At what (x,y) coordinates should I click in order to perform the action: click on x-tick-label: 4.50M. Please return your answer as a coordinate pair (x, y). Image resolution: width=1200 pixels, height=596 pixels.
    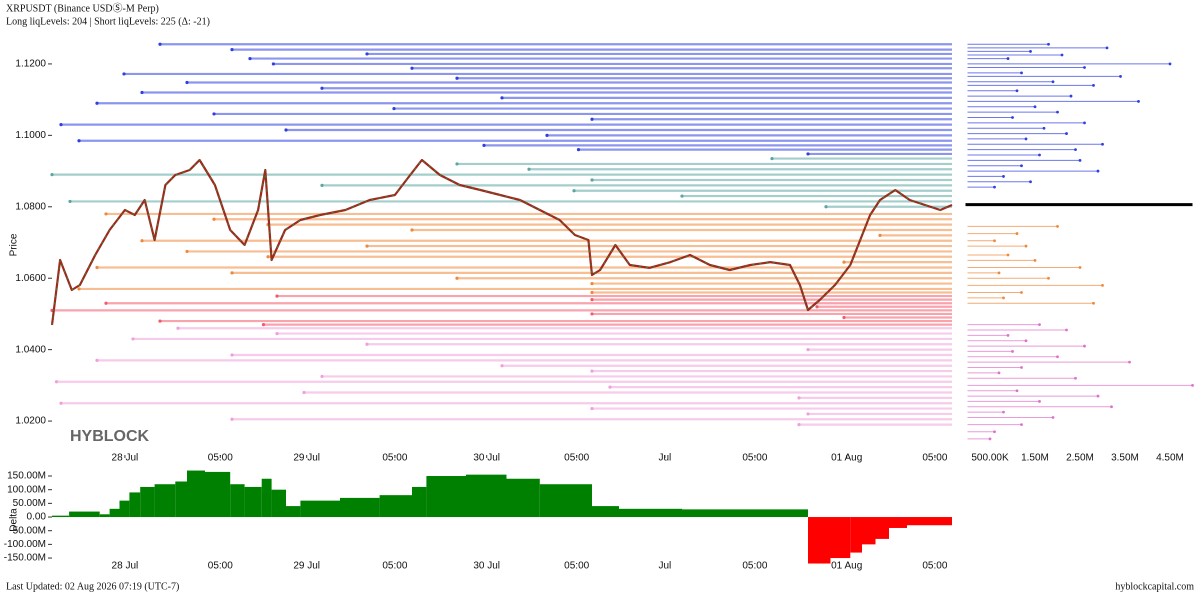
    Looking at the image, I should click on (1170, 458).